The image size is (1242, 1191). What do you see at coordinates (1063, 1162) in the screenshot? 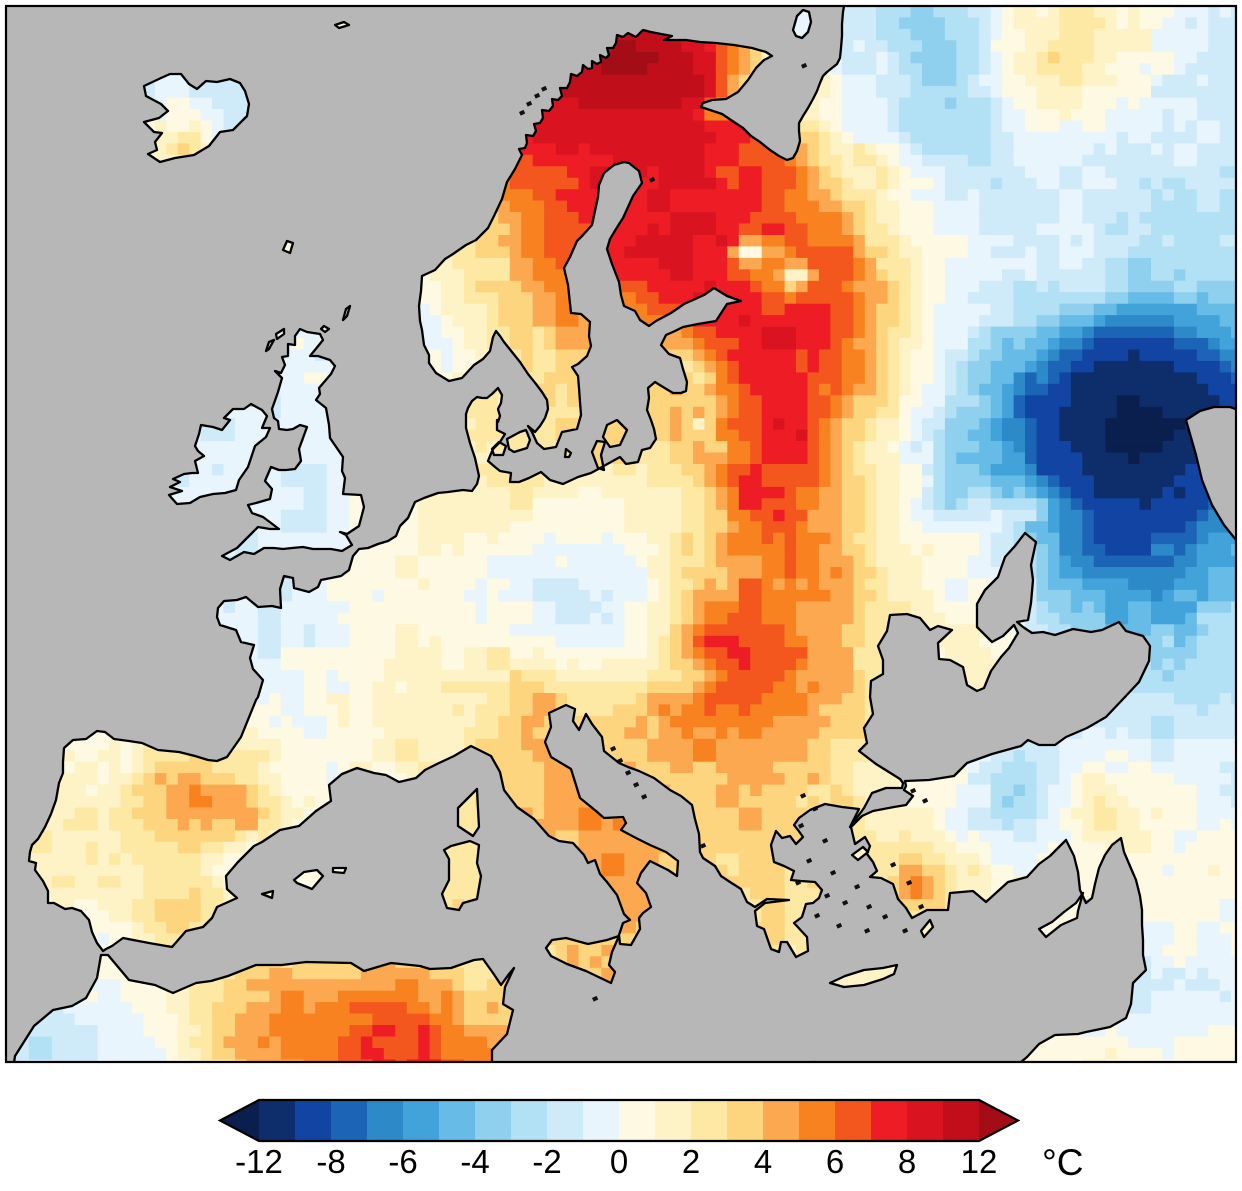
I see `svg-text: °C` at bounding box center [1063, 1162].